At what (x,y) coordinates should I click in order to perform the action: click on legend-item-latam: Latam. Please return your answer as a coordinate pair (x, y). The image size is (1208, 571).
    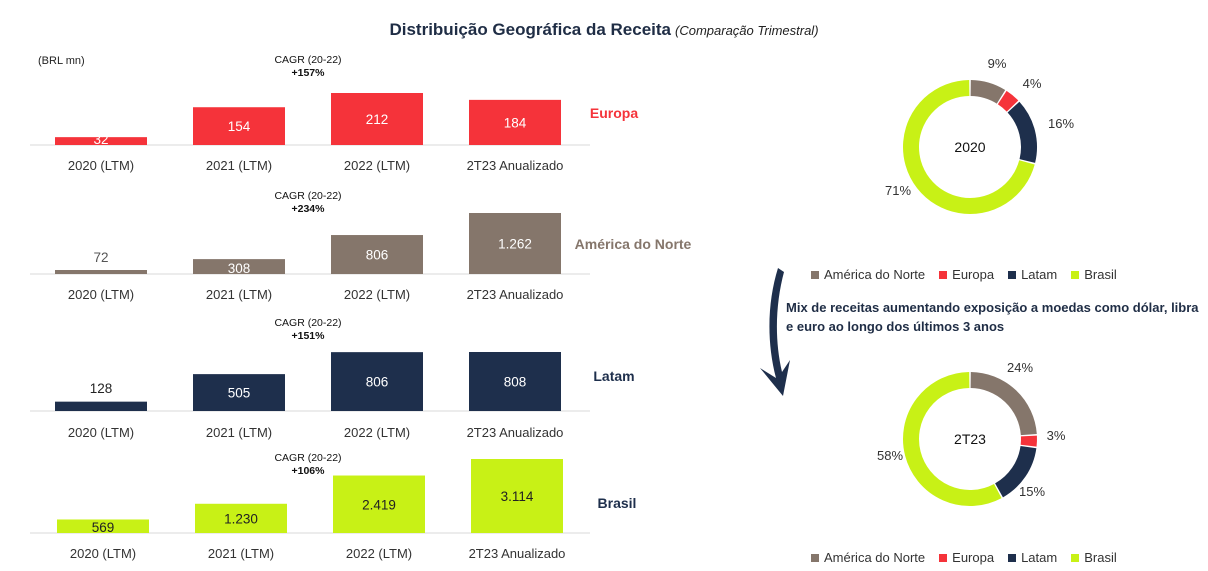
    Looking at the image, I should click on (1032, 274).